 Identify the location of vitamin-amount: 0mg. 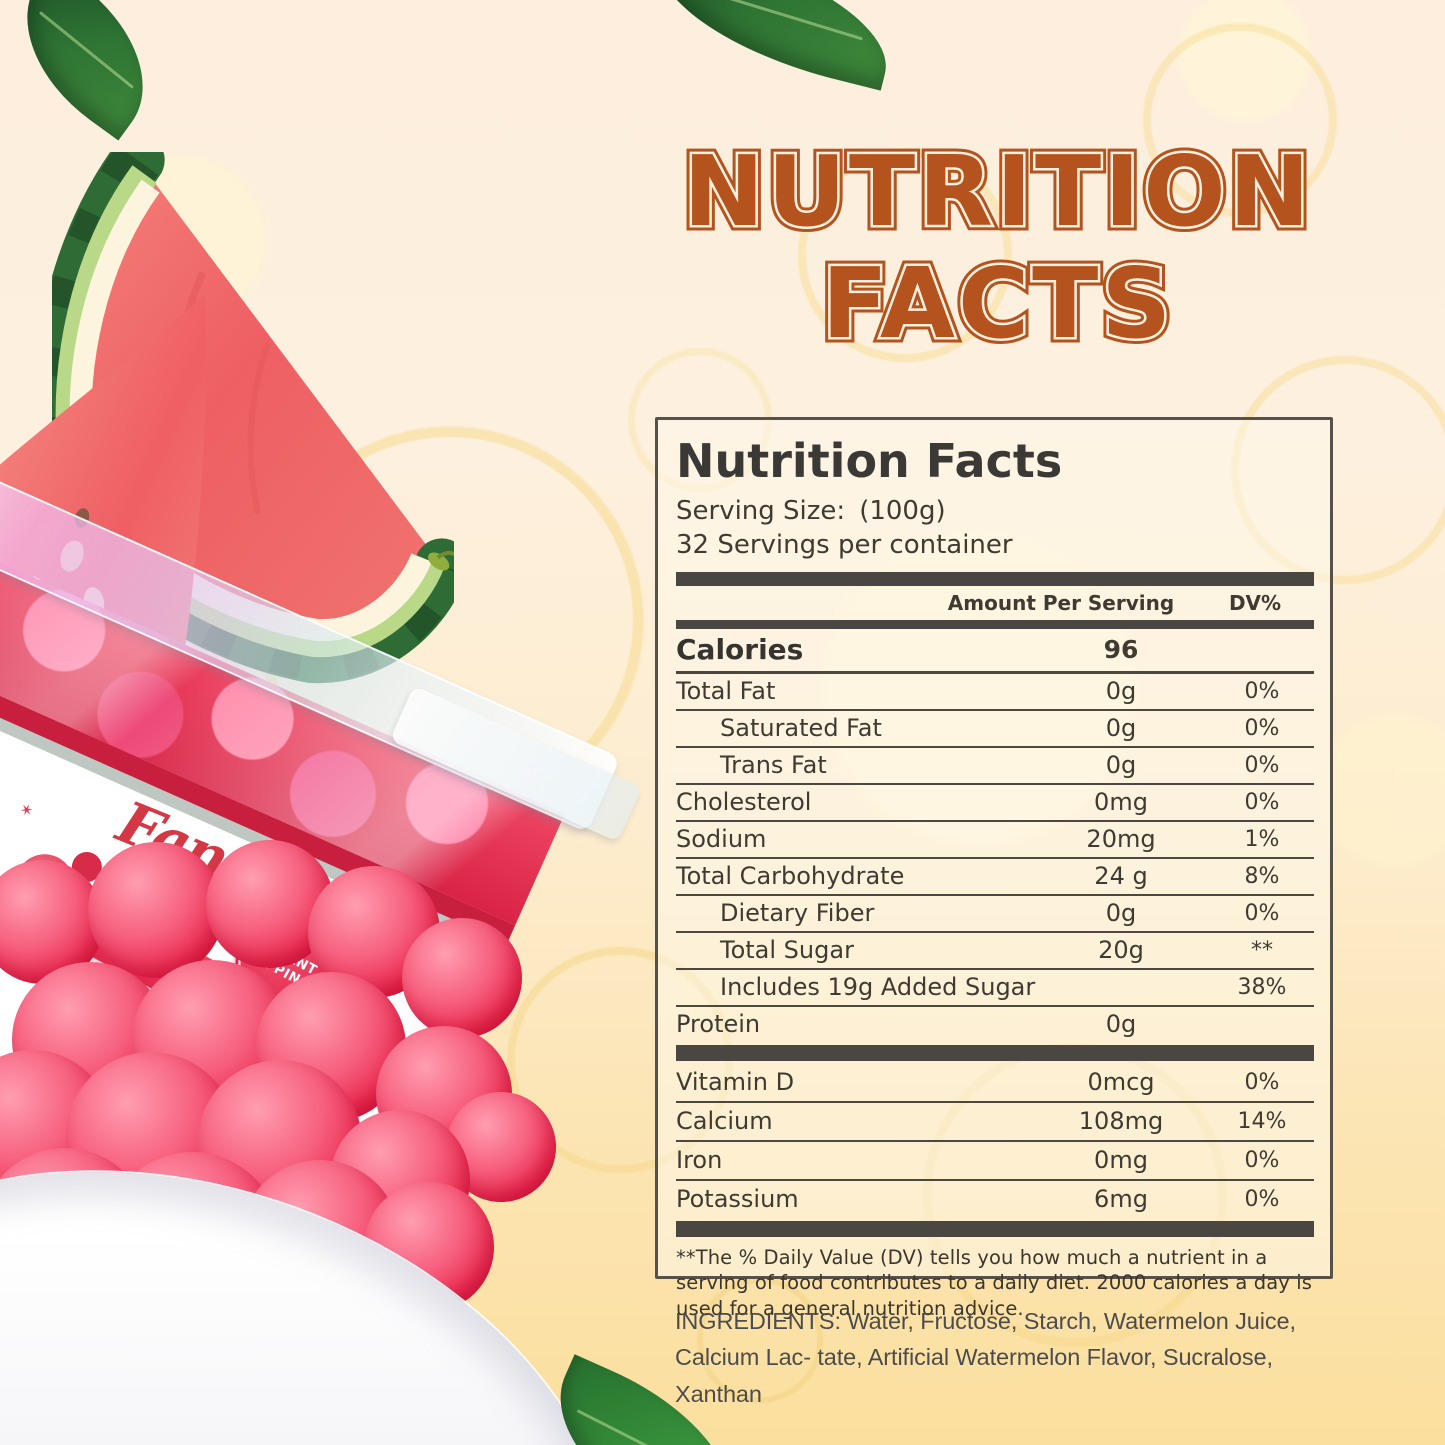
(1121, 1160).